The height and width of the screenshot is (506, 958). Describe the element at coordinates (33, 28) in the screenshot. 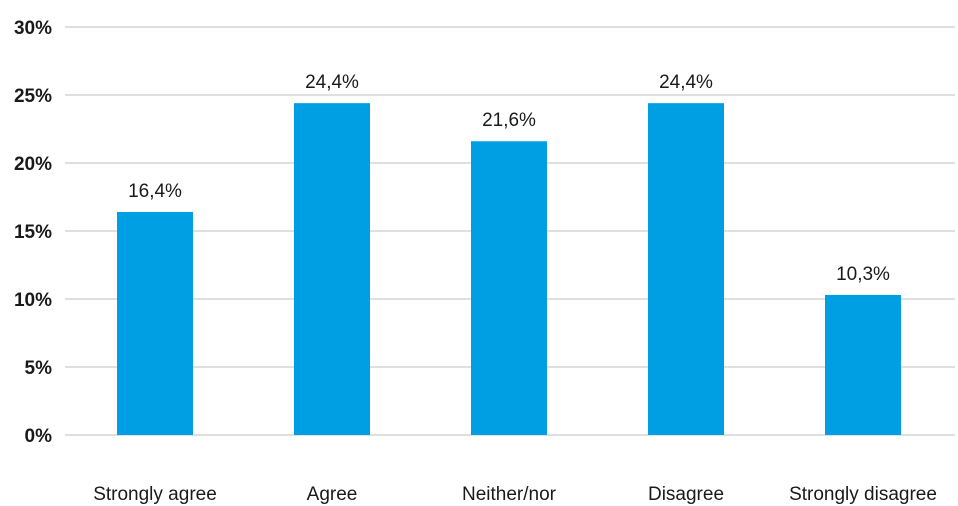

I see `y-tick-label: 30%` at that location.